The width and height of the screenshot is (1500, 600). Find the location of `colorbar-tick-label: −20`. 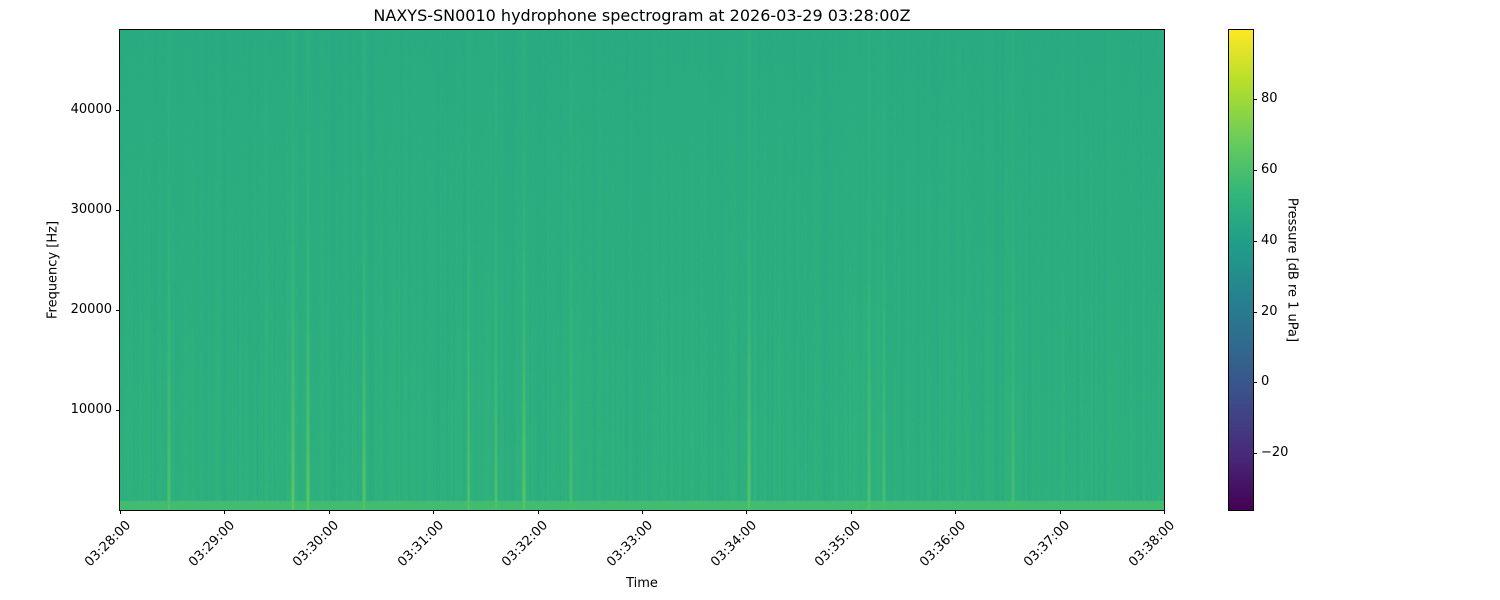

colorbar-tick-label: −20 is located at coordinates (1275, 453).